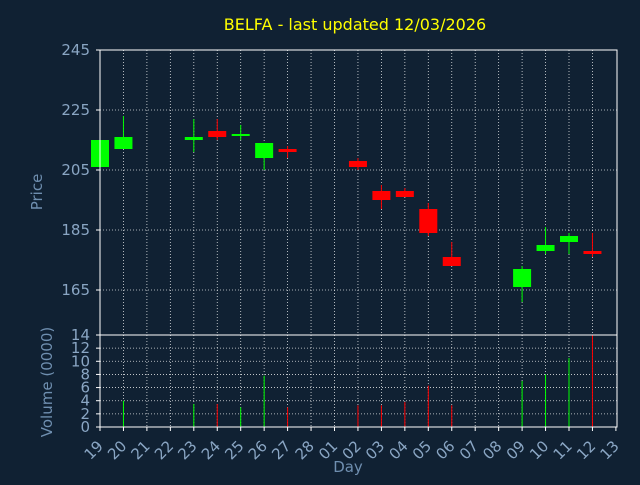 This screenshot has width=640, height=485. I want to click on price-tick-label: 165, so click(75, 290).